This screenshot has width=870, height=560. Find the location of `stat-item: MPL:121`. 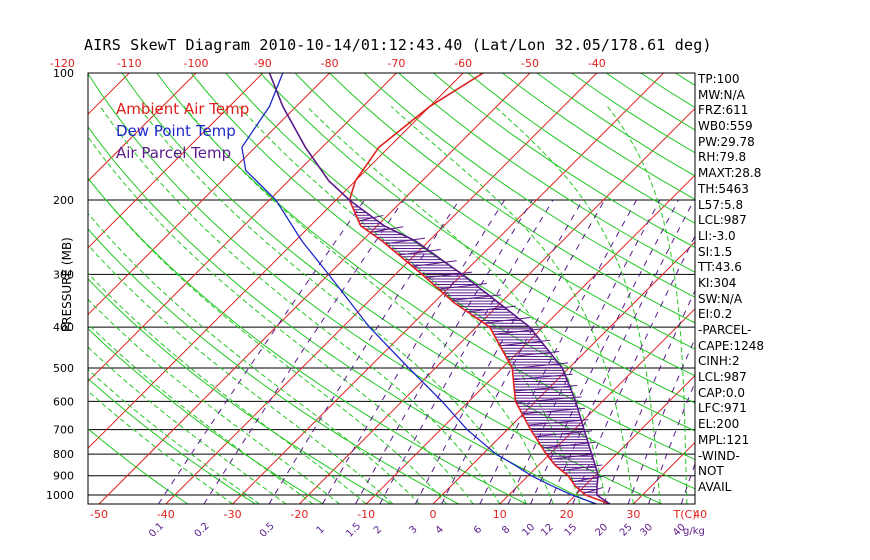

stat-item: MPL:121 is located at coordinates (724, 439).